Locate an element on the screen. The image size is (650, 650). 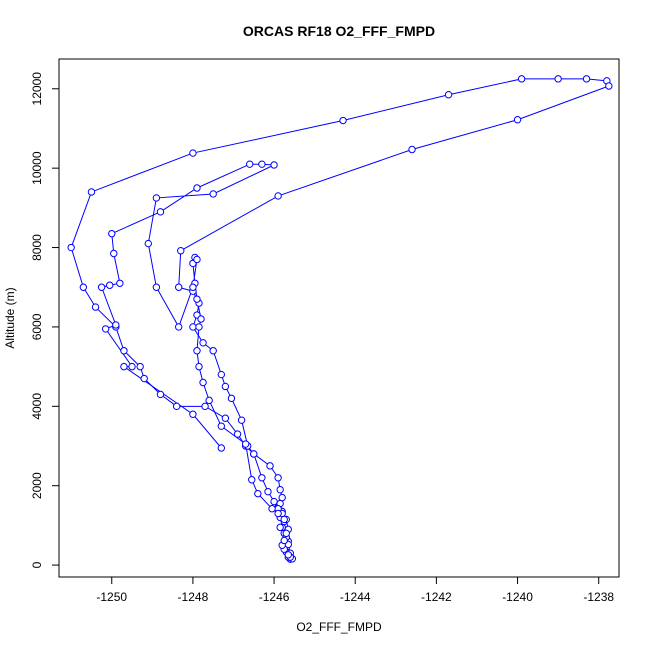
x-tick-label: -1246 is located at coordinates (274, 597).